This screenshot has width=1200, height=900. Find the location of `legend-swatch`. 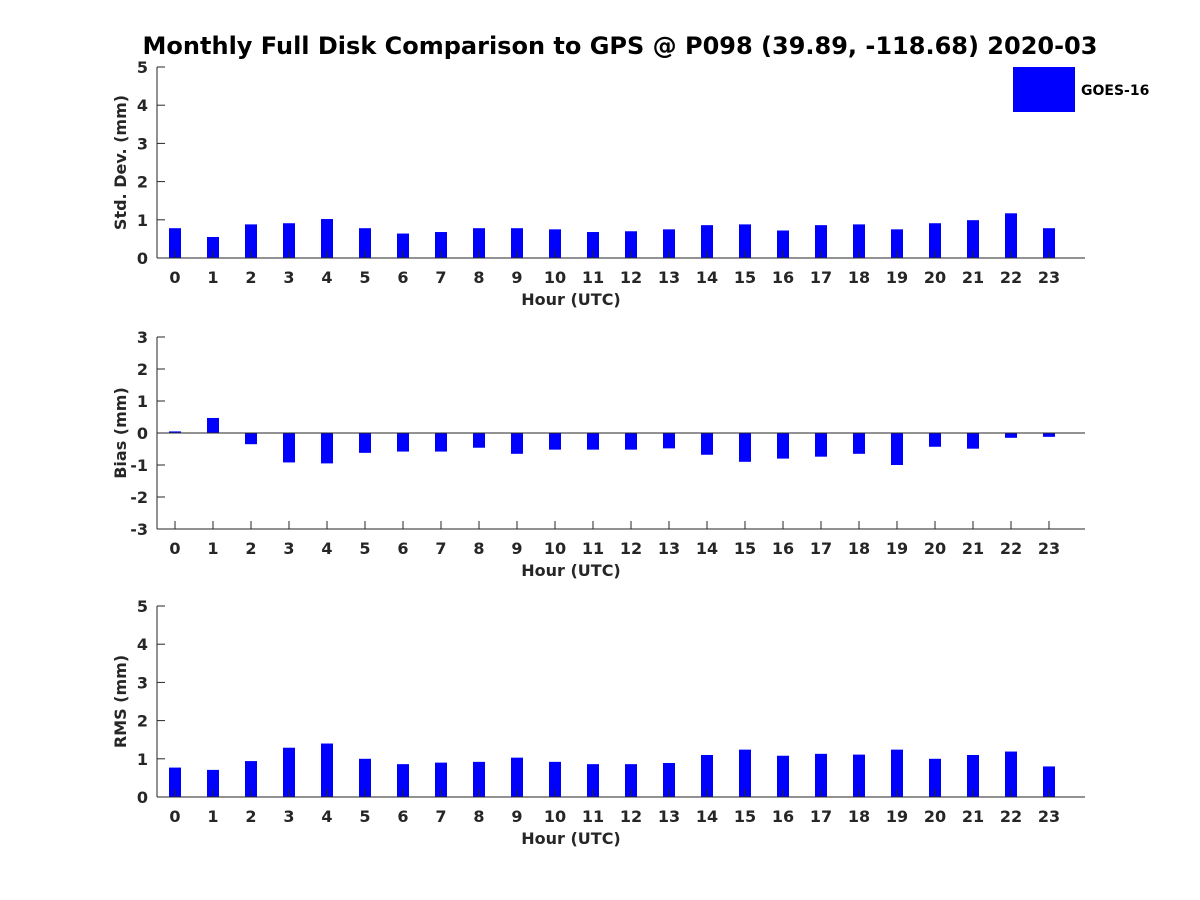

legend-swatch is located at coordinates (1044, 89).